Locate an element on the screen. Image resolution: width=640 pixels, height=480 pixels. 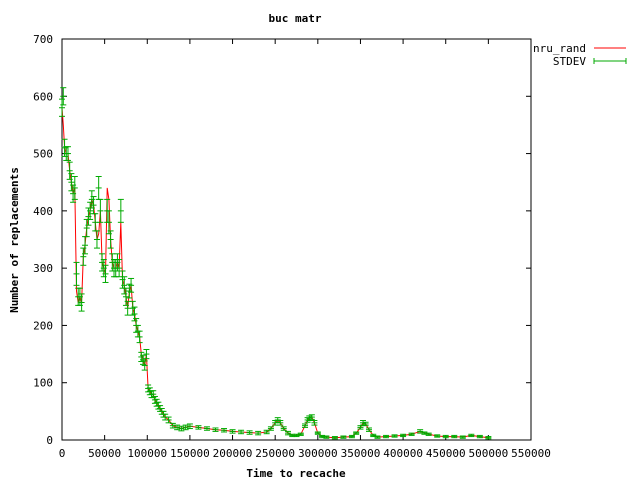
y-tick-label: 200 is located at coordinates (43, 325).